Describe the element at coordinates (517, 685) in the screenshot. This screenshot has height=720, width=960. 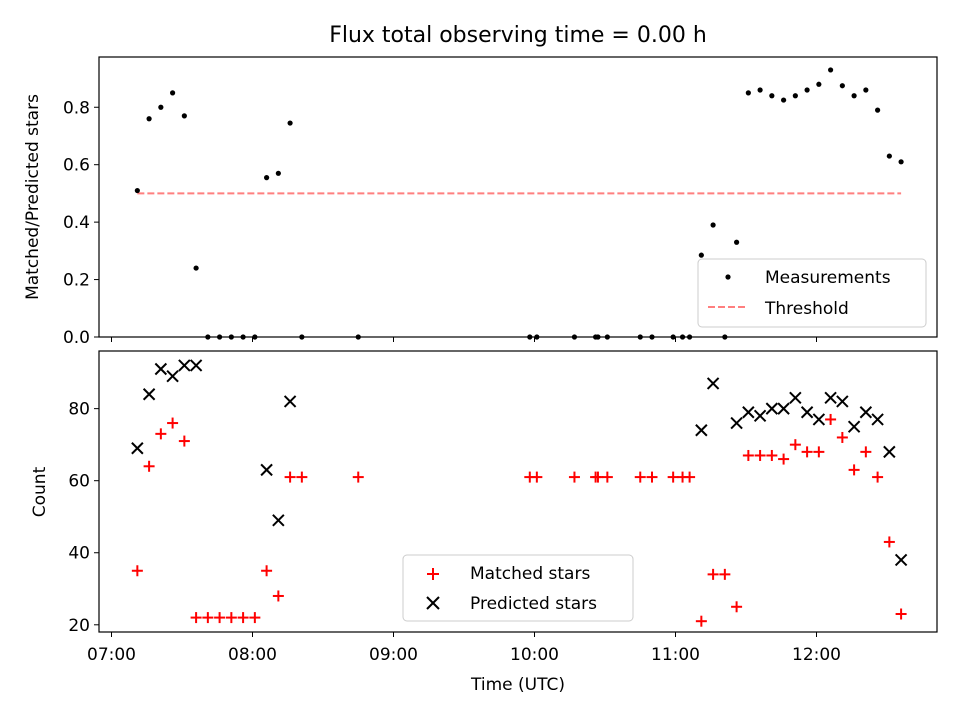
I see `x-axis-label: Time (UTC)` at that location.